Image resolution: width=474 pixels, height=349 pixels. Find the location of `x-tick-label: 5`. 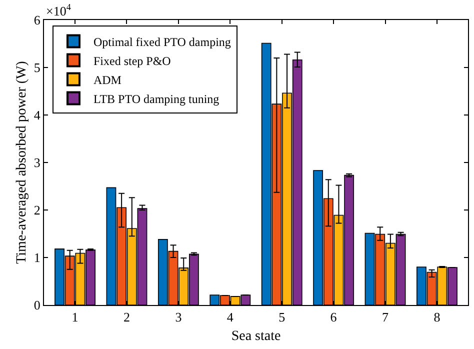

x-tick-label: 5 is located at coordinates (282, 317).